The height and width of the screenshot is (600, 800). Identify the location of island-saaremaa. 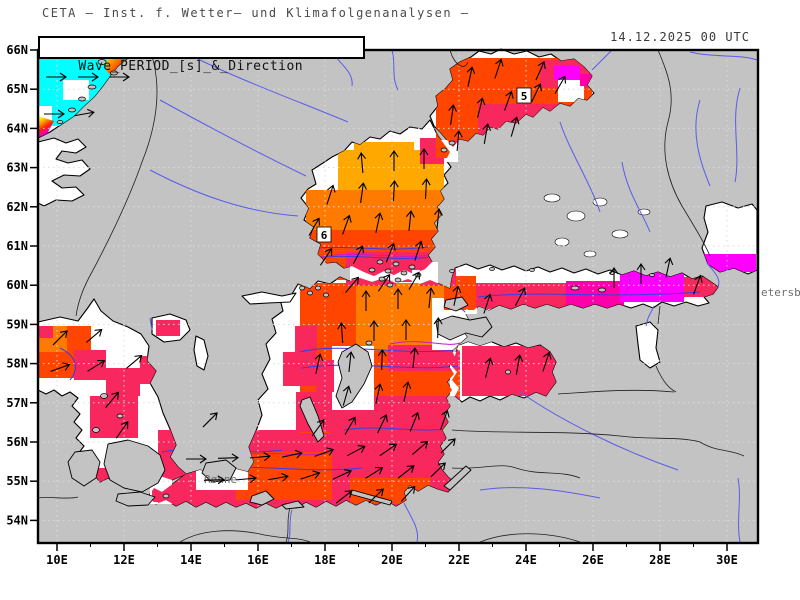
(464, 328).